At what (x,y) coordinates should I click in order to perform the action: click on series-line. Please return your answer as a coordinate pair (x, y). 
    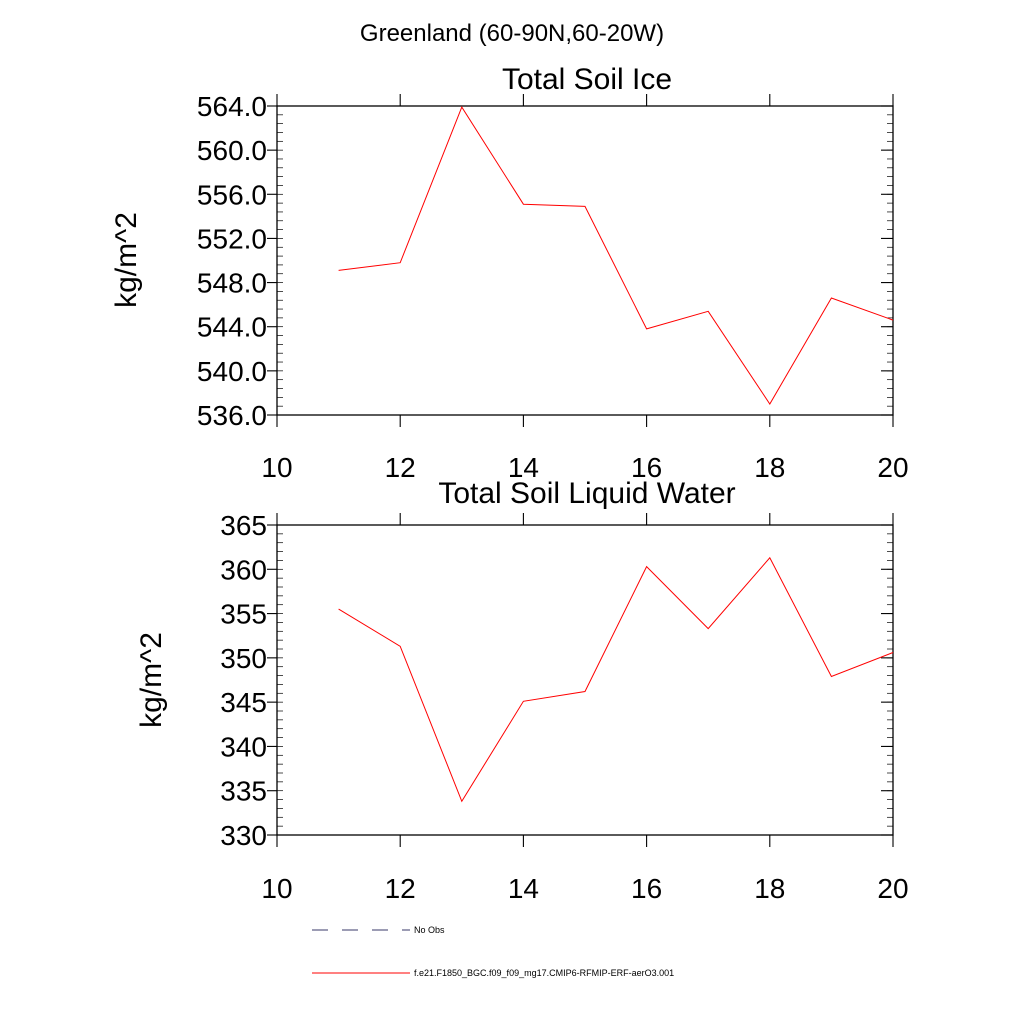
    Looking at the image, I should click on (616, 679).